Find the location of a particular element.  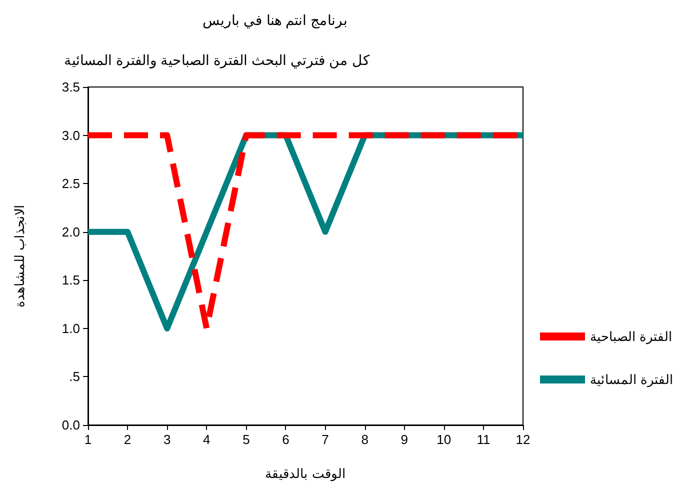

x-axis-title: الوقت بالدقيقة is located at coordinates (305, 474).